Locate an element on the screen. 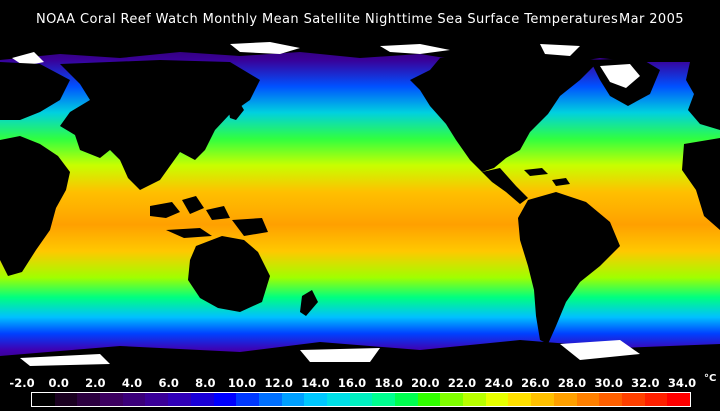  antarctica is located at coordinates (360, 355).